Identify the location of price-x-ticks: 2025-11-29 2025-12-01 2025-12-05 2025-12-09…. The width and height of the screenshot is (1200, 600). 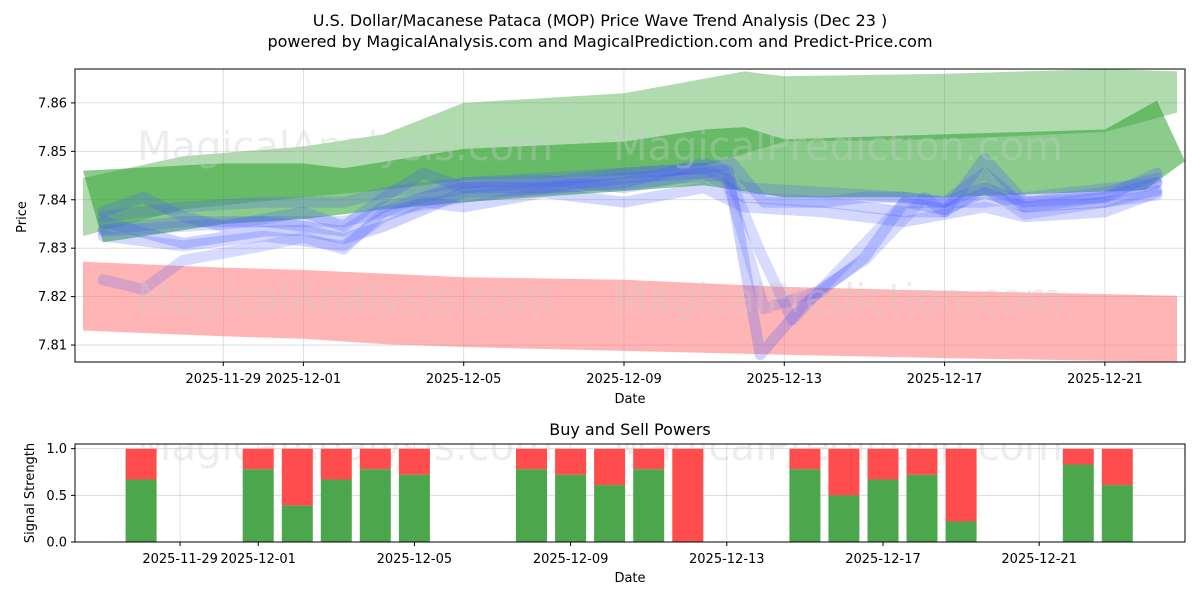
(664, 374).